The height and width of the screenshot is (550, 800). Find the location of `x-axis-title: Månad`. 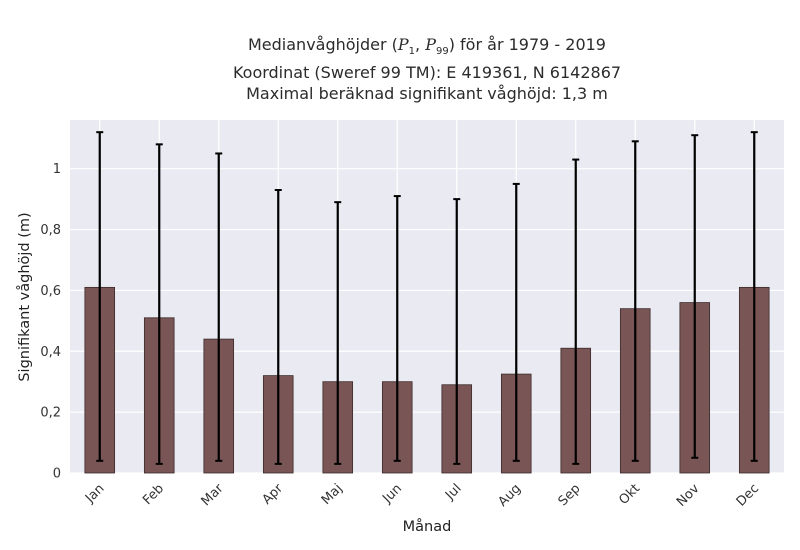

x-axis-title: Månad is located at coordinates (427, 526).